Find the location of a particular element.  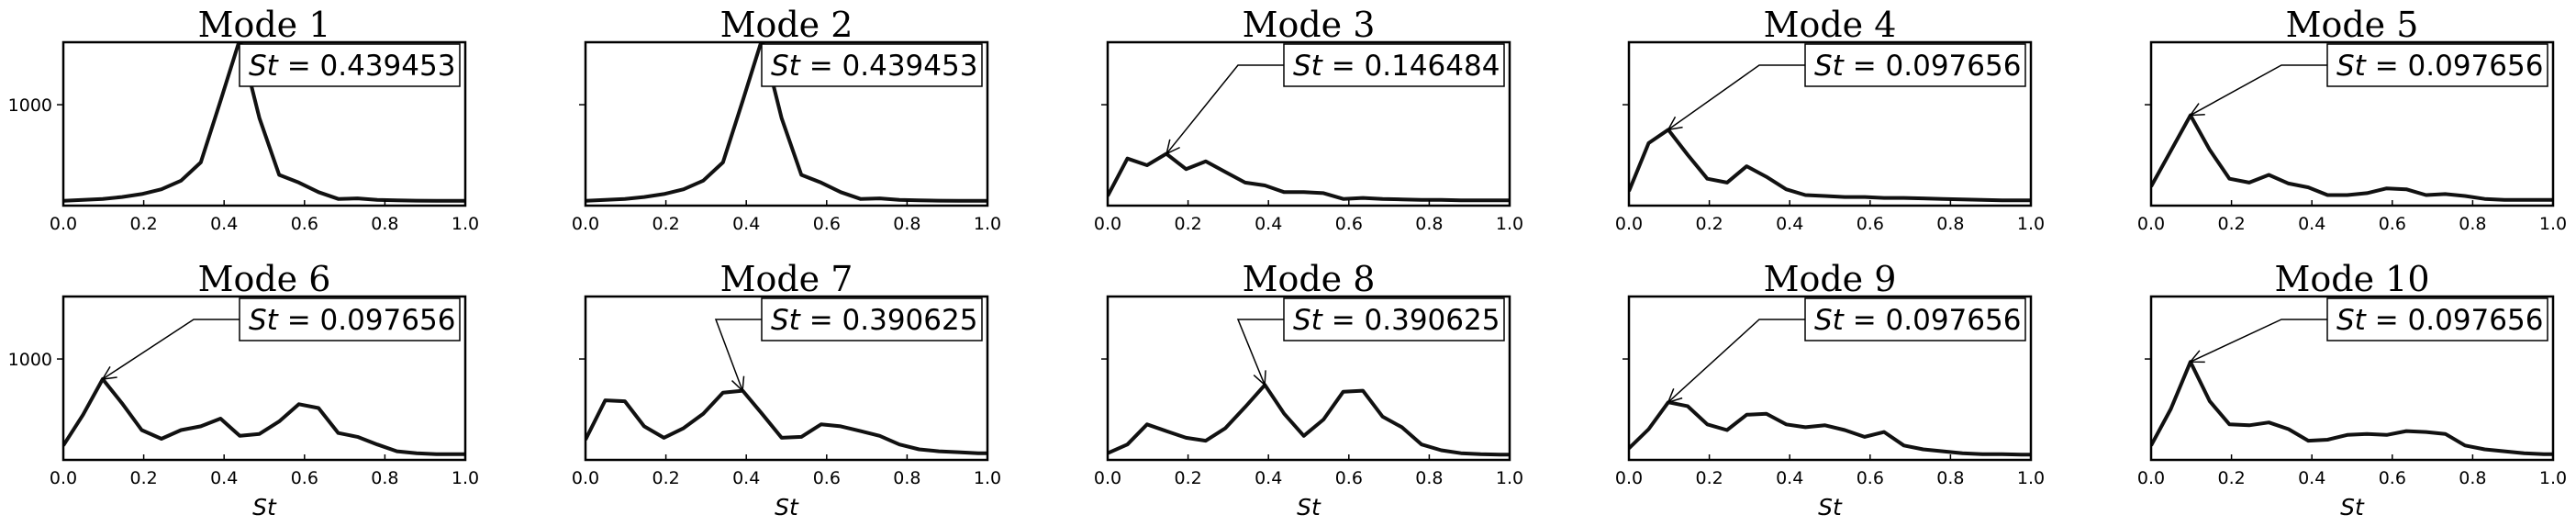

annotation-label: St = 0.390625 is located at coordinates (874, 320).